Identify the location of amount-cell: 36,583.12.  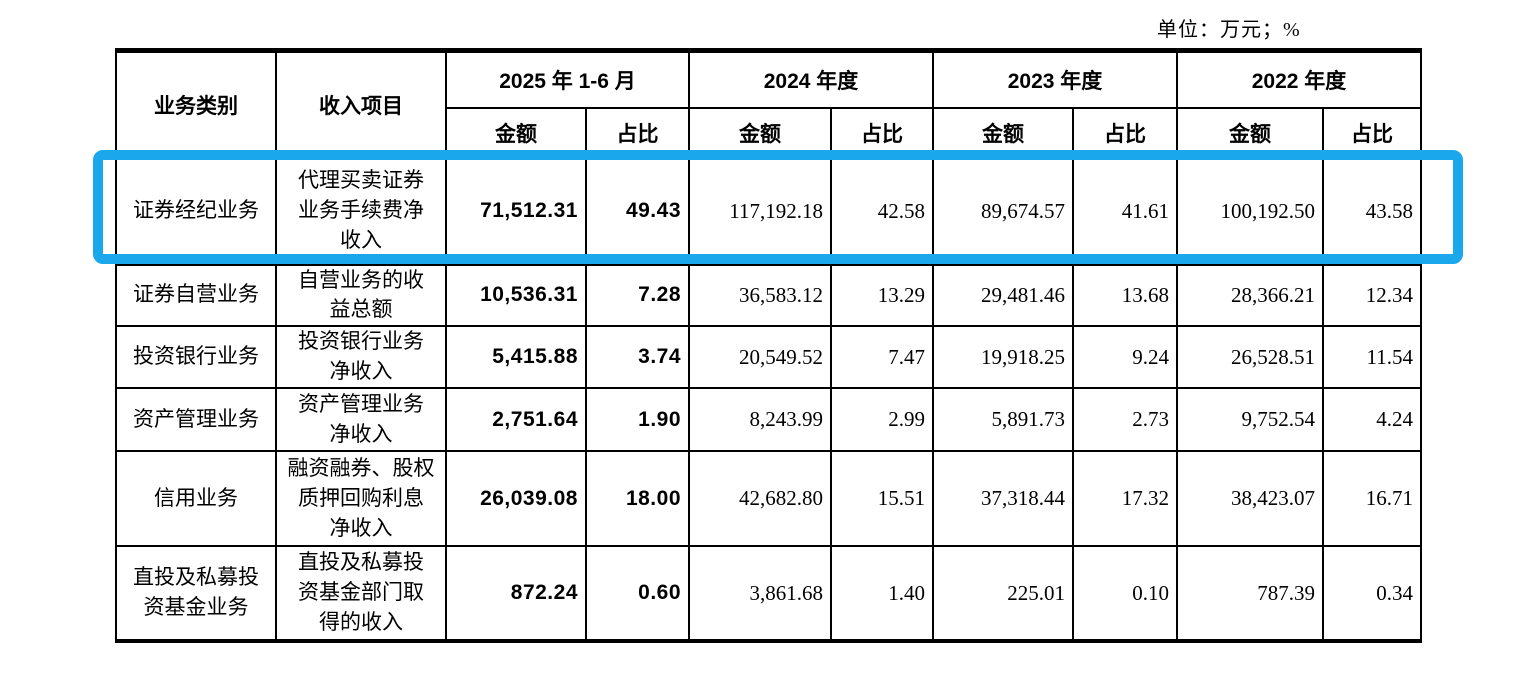
(760, 295).